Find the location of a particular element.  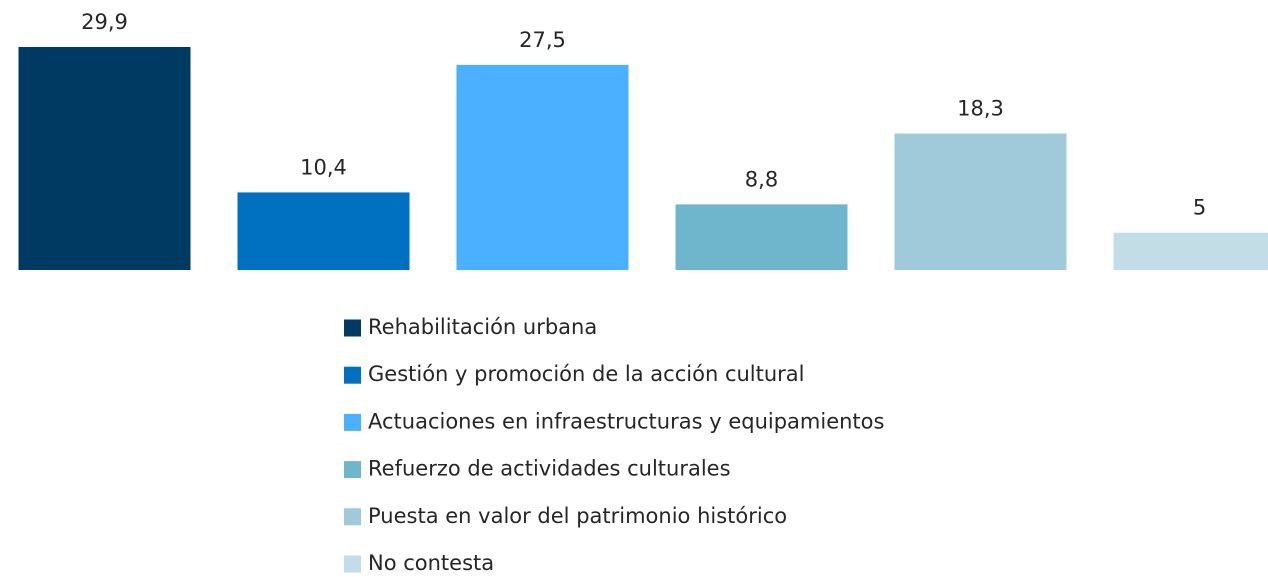

data-label: 29,9 is located at coordinates (104, 22).